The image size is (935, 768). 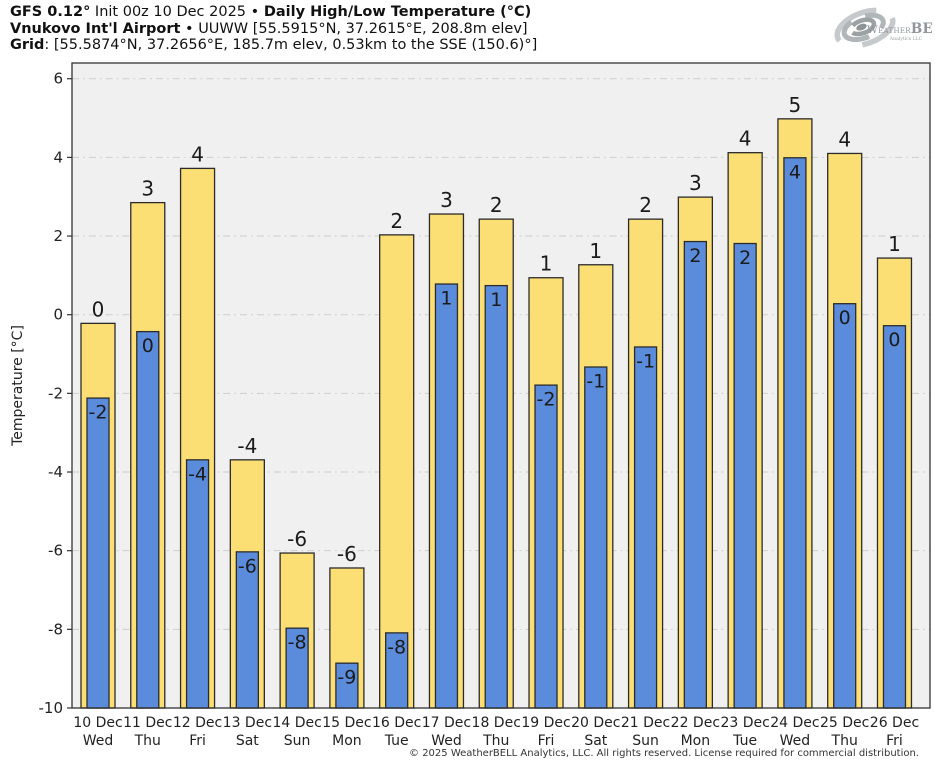 What do you see at coordinates (197, 474) in the screenshot?
I see `low-temp-label: -4` at bounding box center [197, 474].